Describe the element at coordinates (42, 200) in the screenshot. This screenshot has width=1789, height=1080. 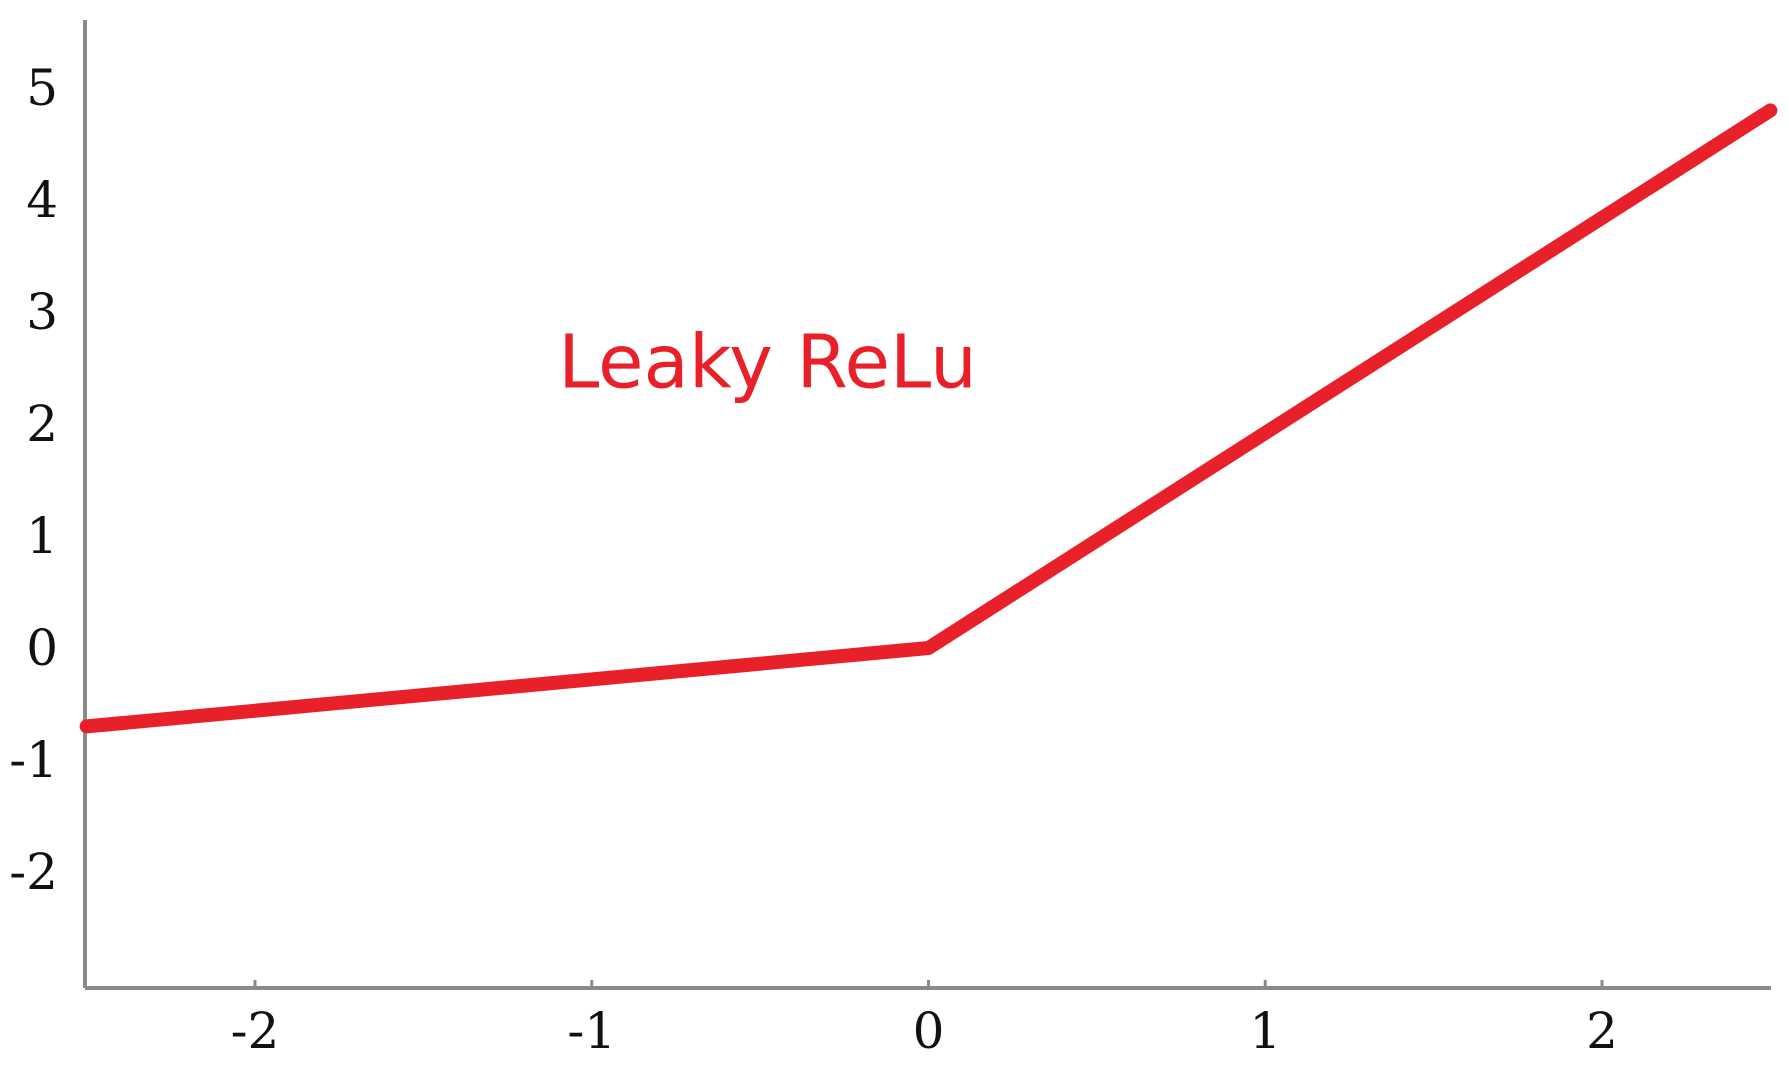
I see `y-tick-label: 4` at that location.